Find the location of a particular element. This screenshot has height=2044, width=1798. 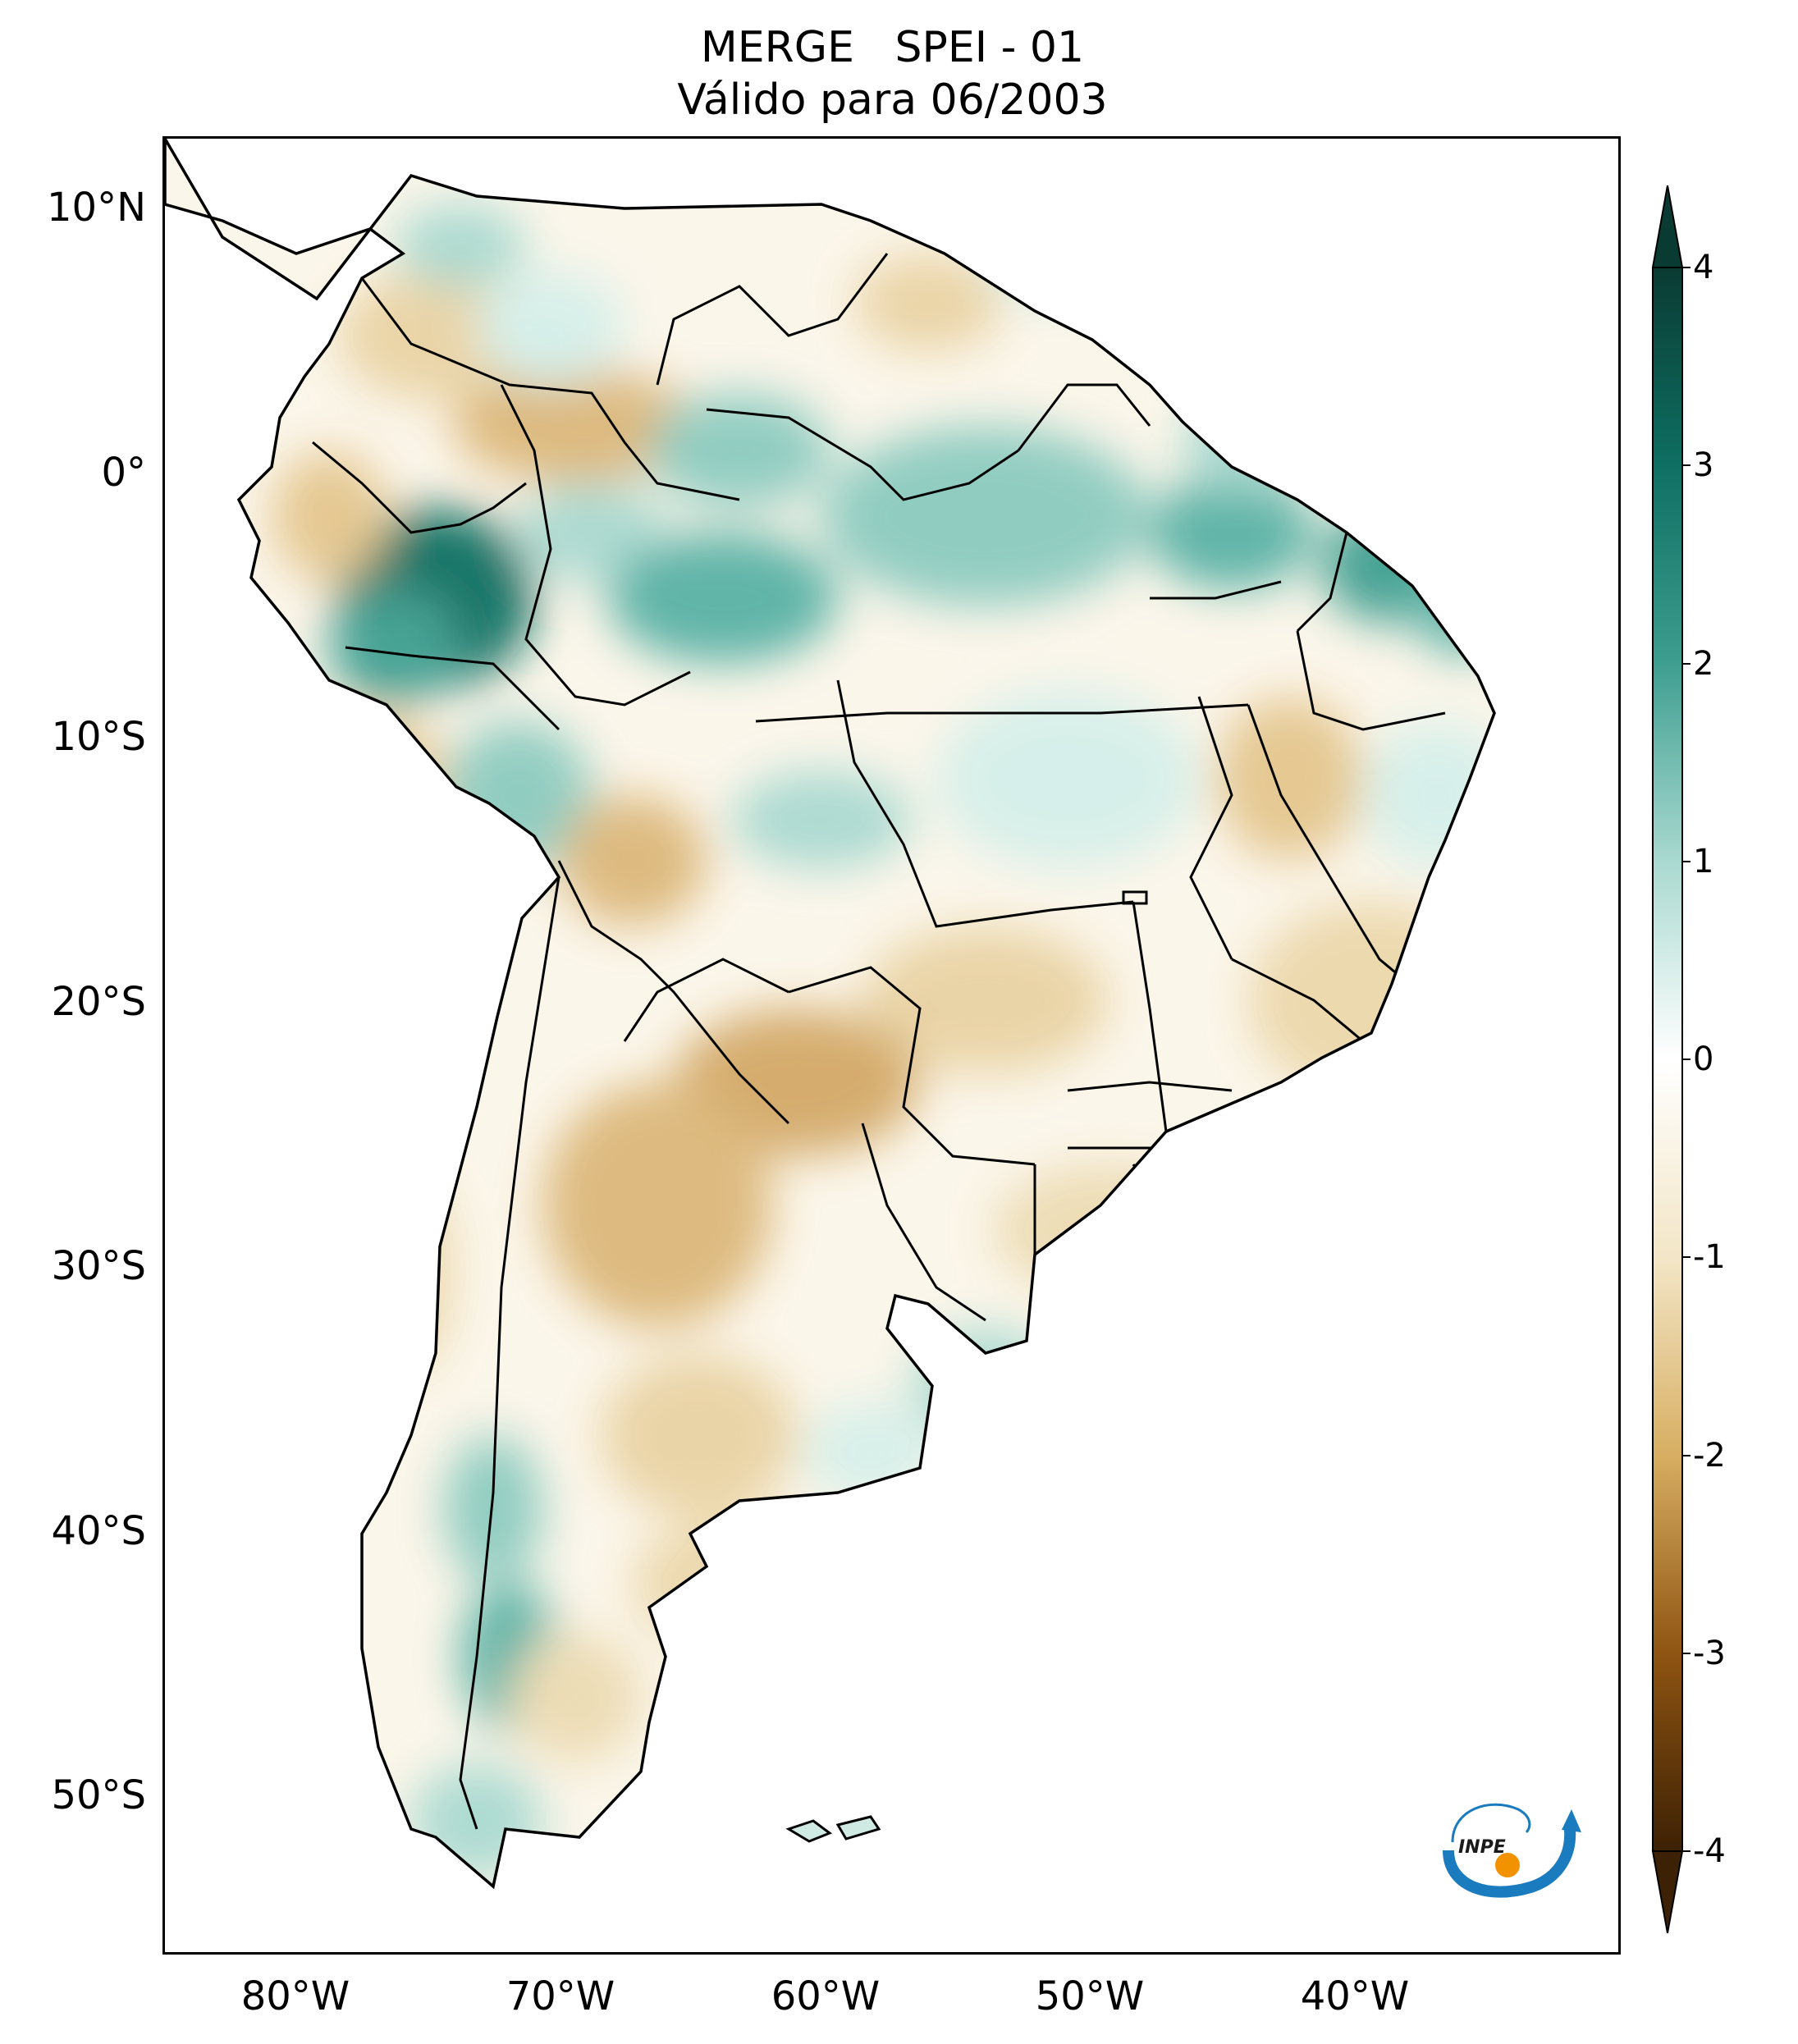

lon-label-50w: 50°W is located at coordinates (1090, 1996).